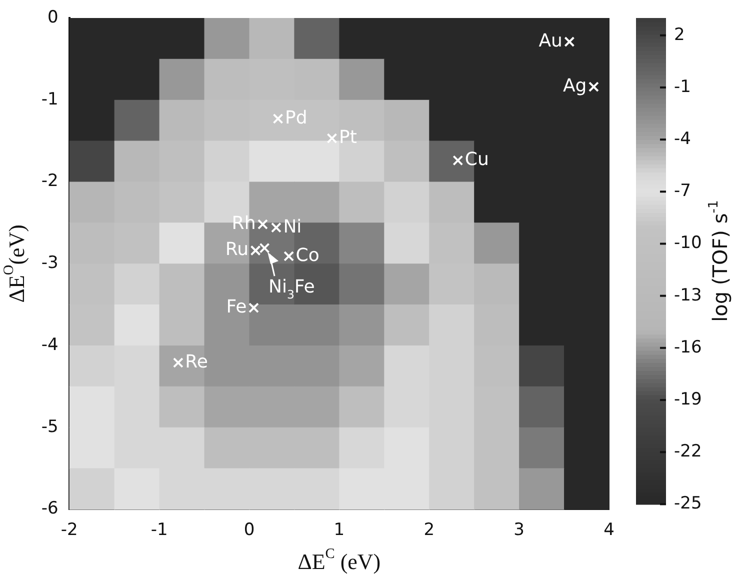 The width and height of the screenshot is (749, 578). I want to click on annotation: Re, so click(196, 361).